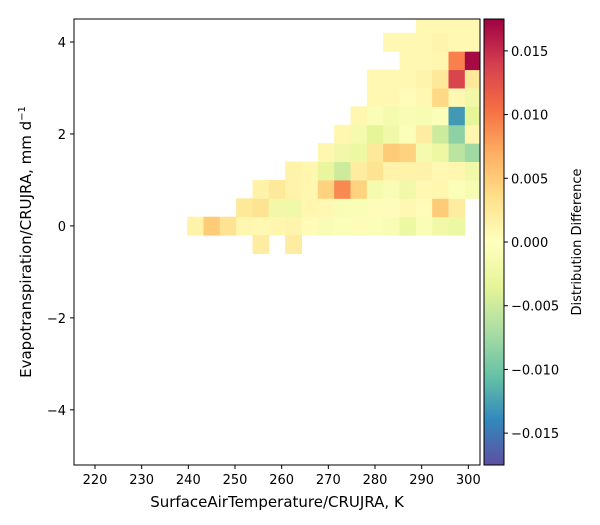  I want to click on x-tick-label: 230, so click(141, 480).